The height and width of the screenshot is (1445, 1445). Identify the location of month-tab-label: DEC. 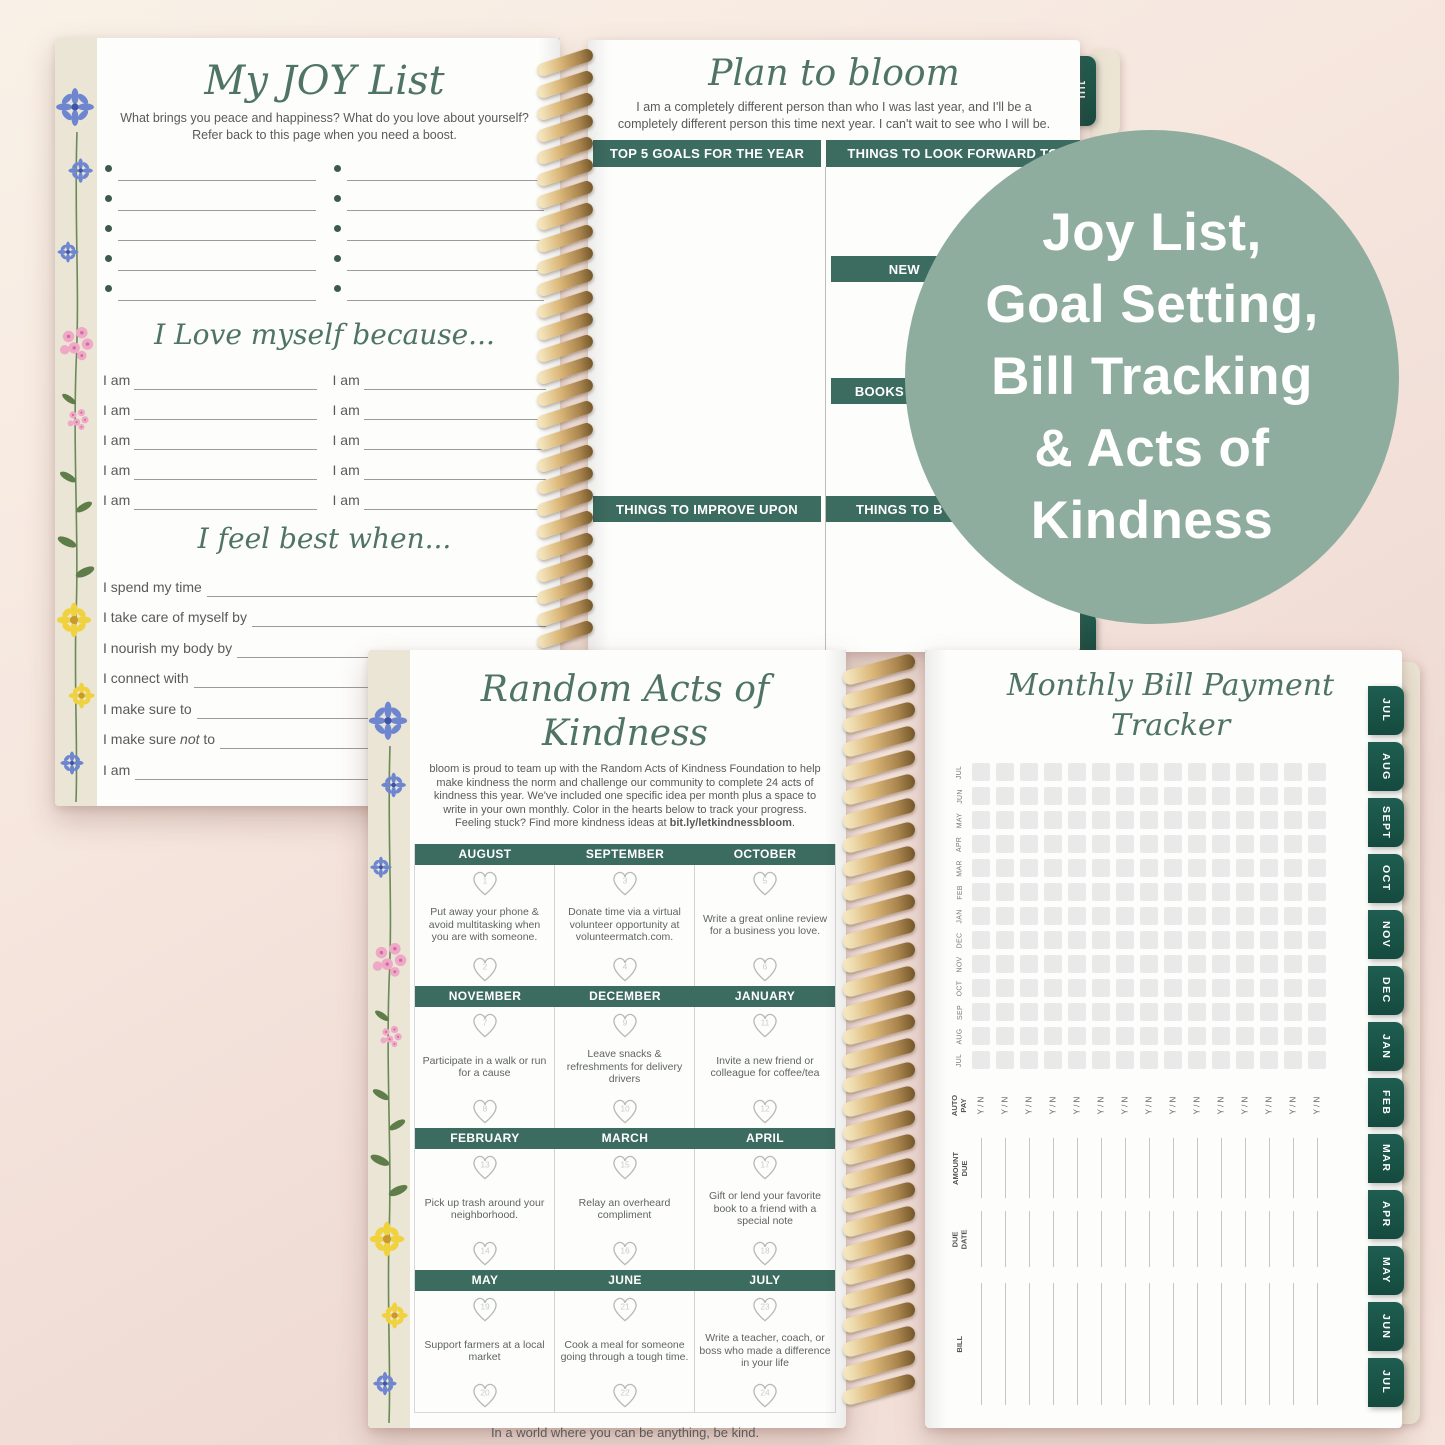
(1386, 990).